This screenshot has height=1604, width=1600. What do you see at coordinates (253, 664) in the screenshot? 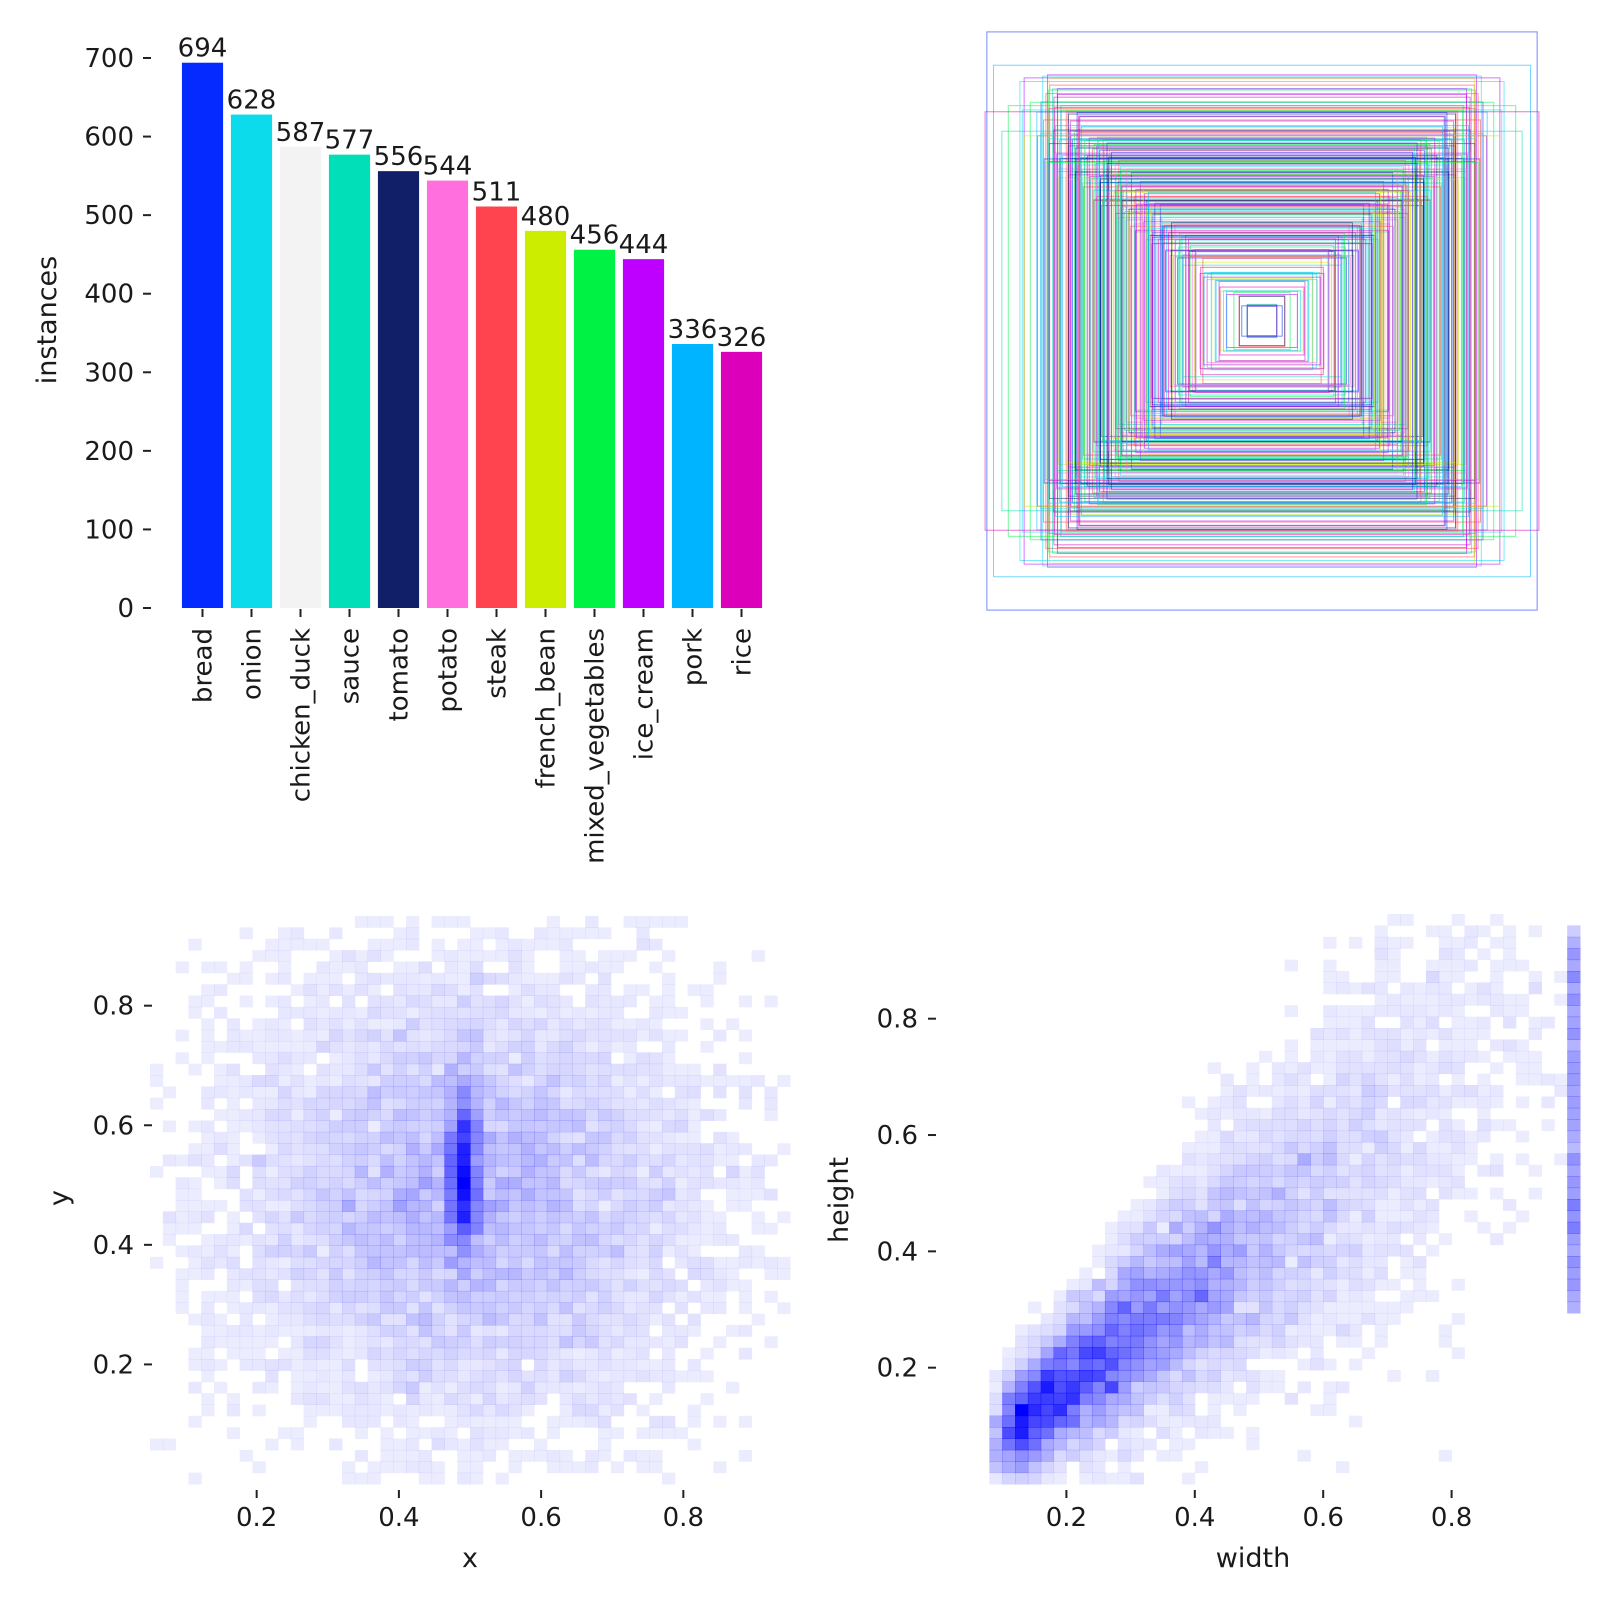
I see `bar-xtick-label: onion` at bounding box center [253, 664].